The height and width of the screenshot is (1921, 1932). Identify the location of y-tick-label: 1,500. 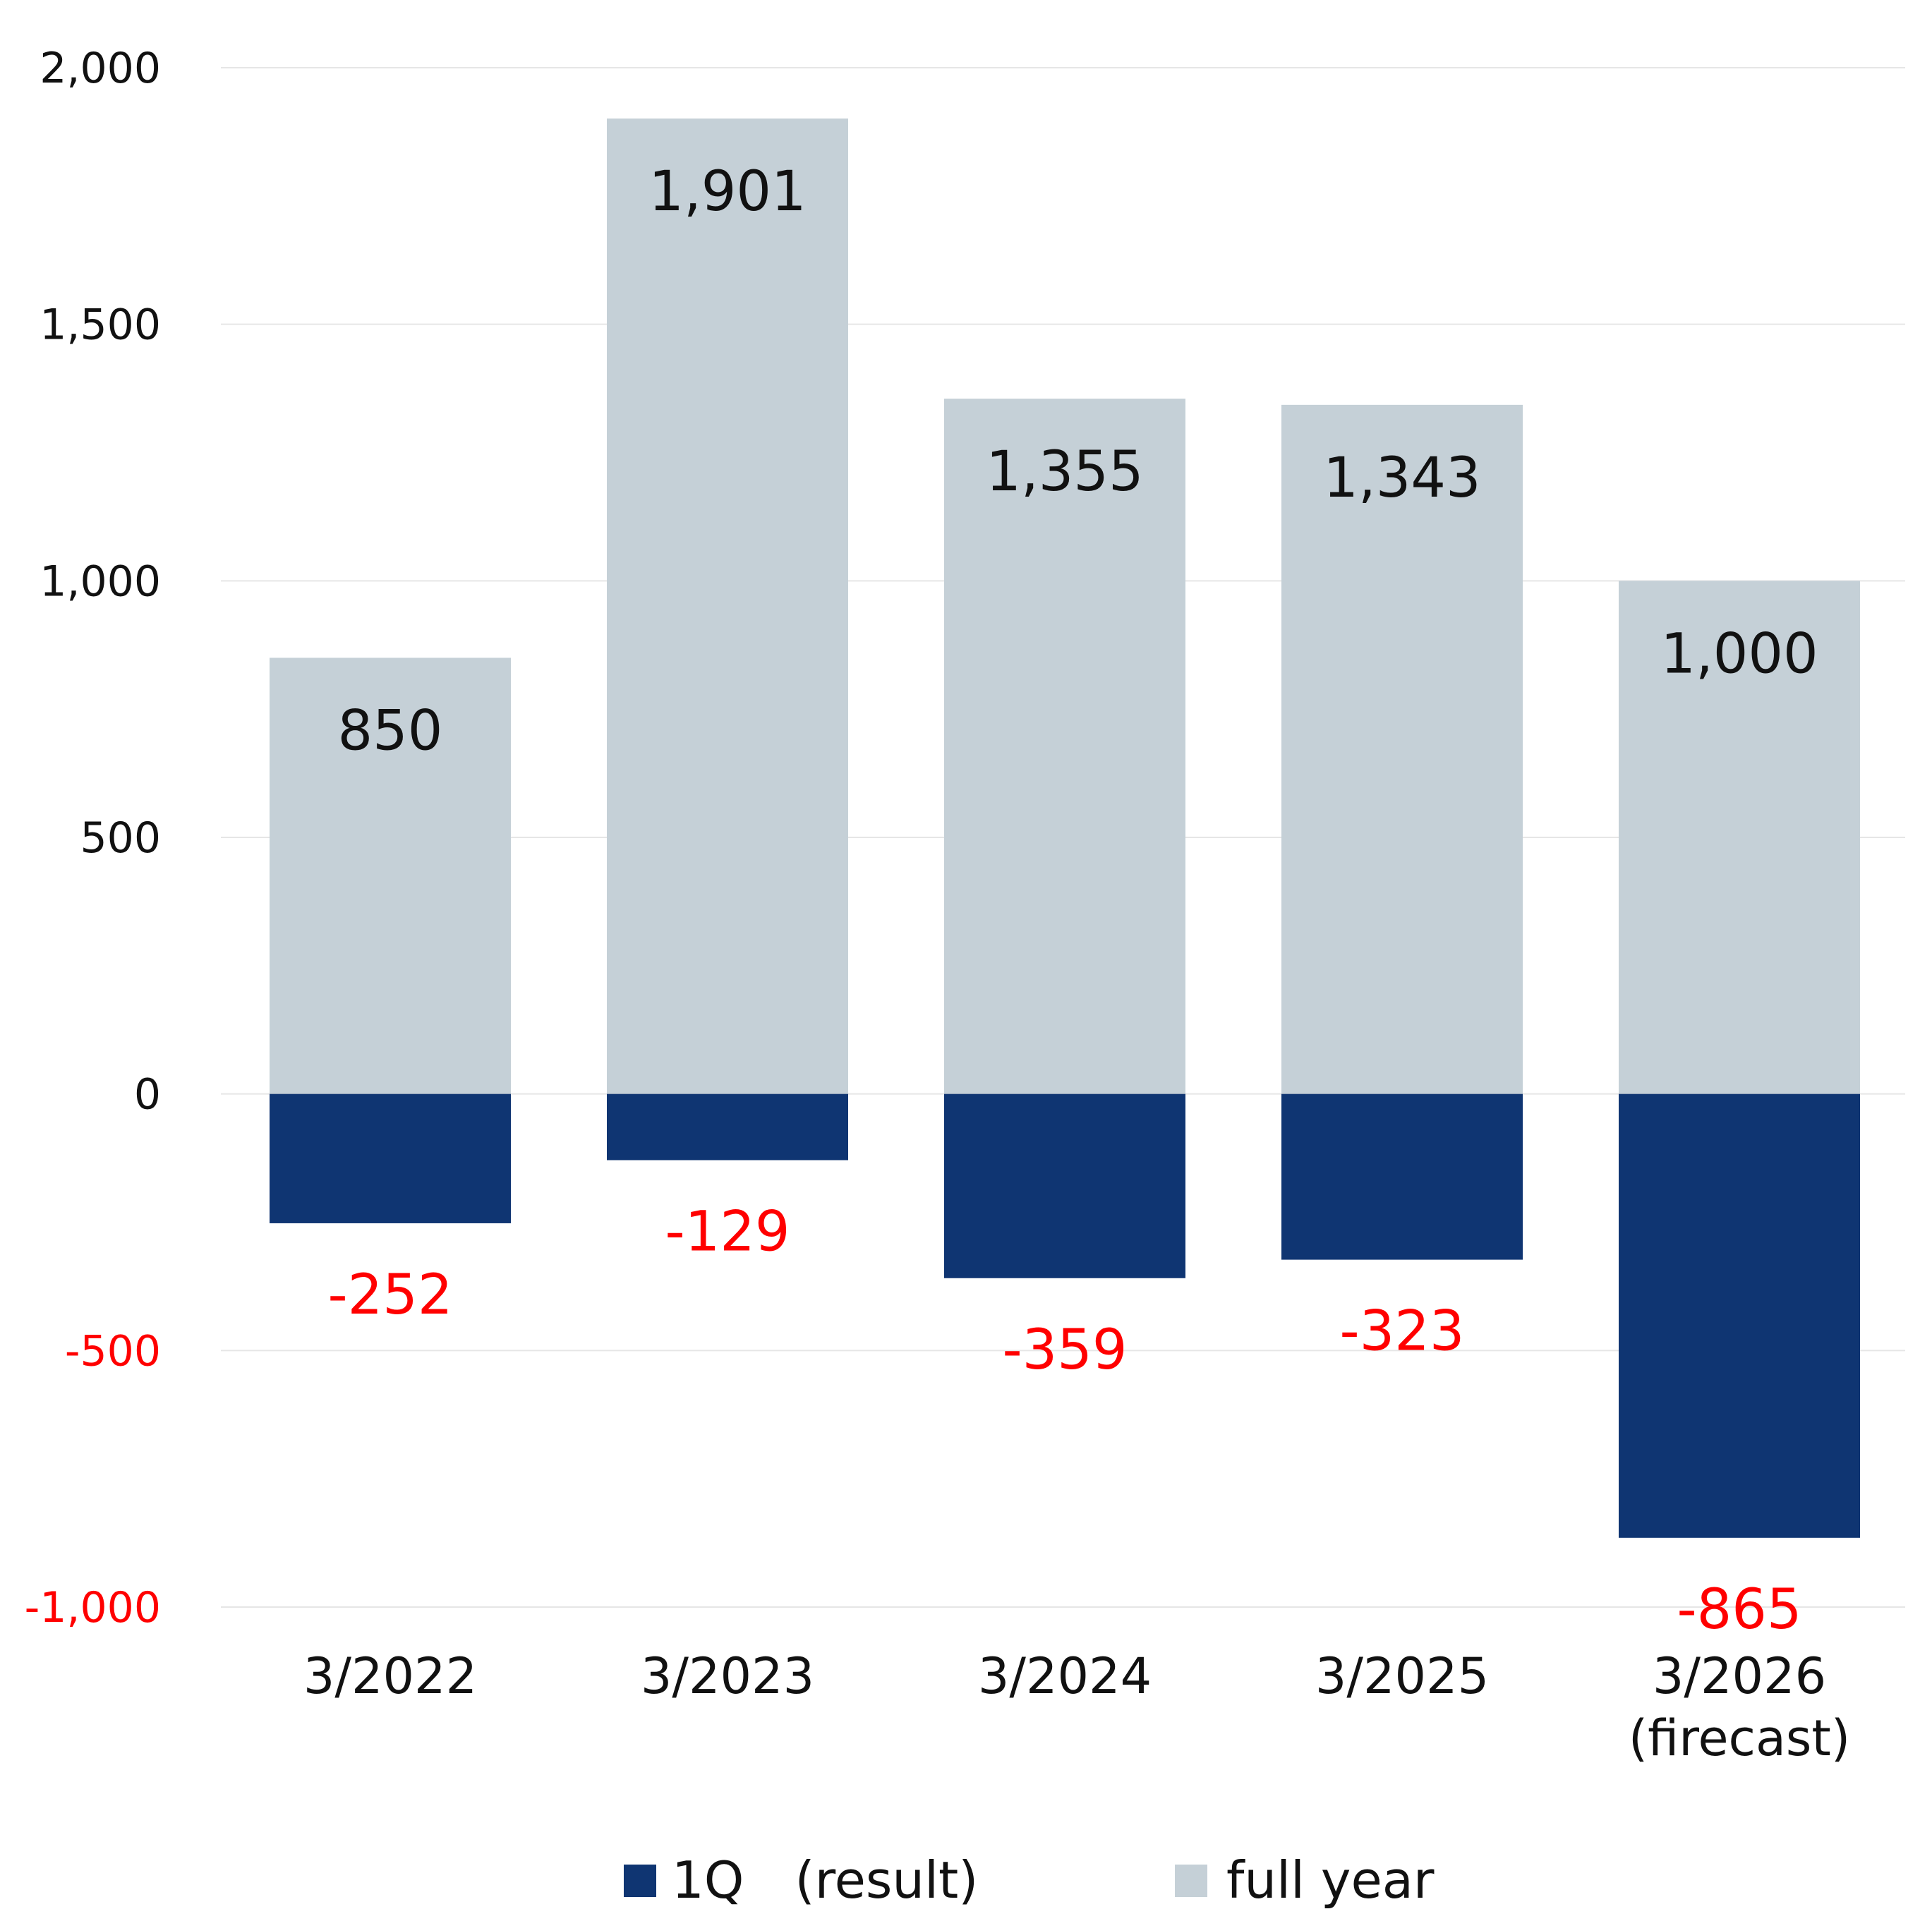
(100, 325).